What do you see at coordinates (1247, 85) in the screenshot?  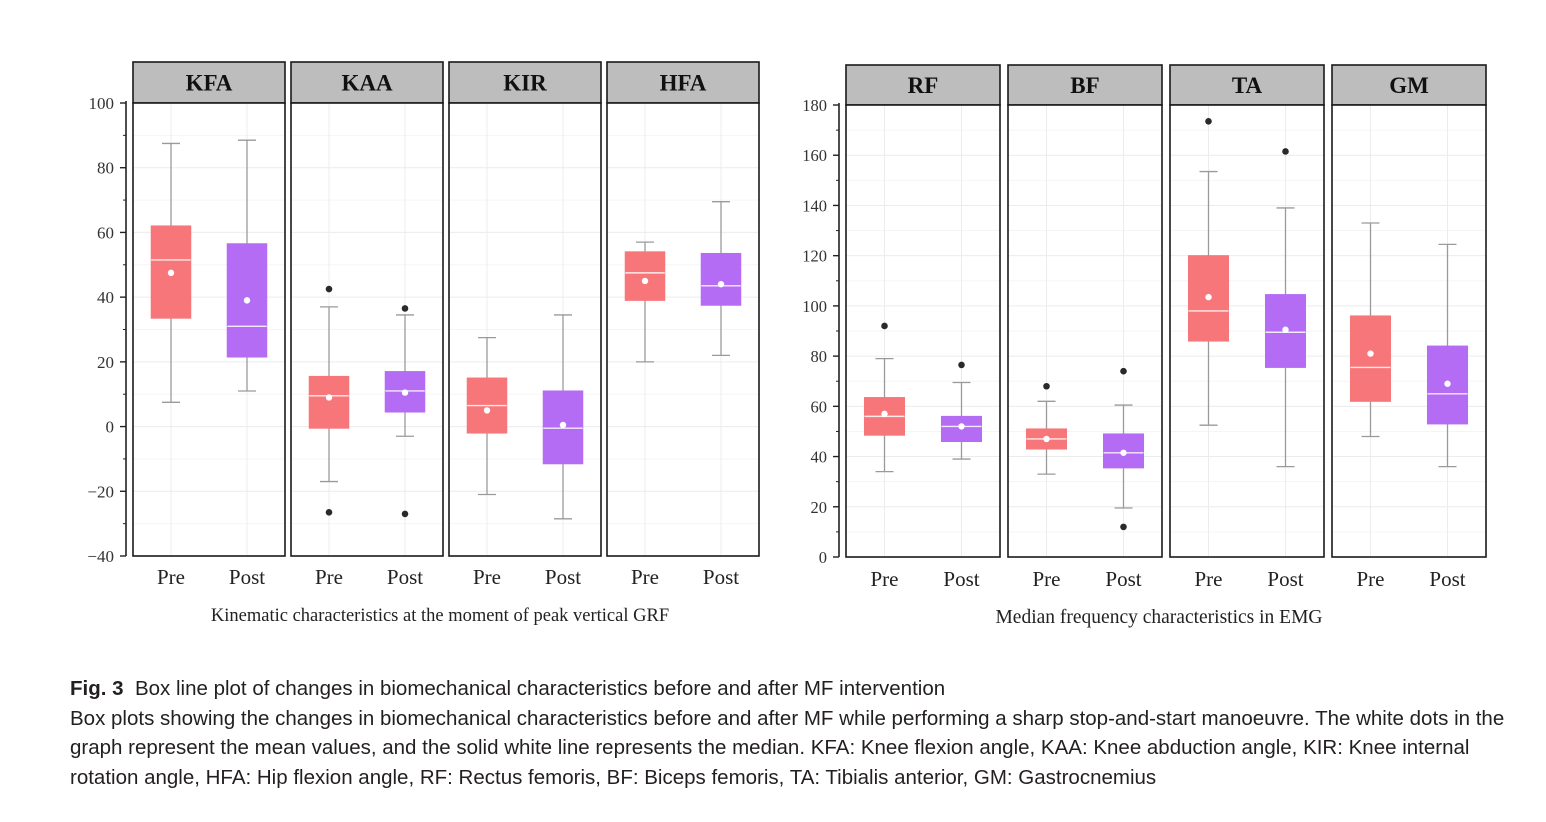 I see `panel-strip-label: TA` at bounding box center [1247, 85].